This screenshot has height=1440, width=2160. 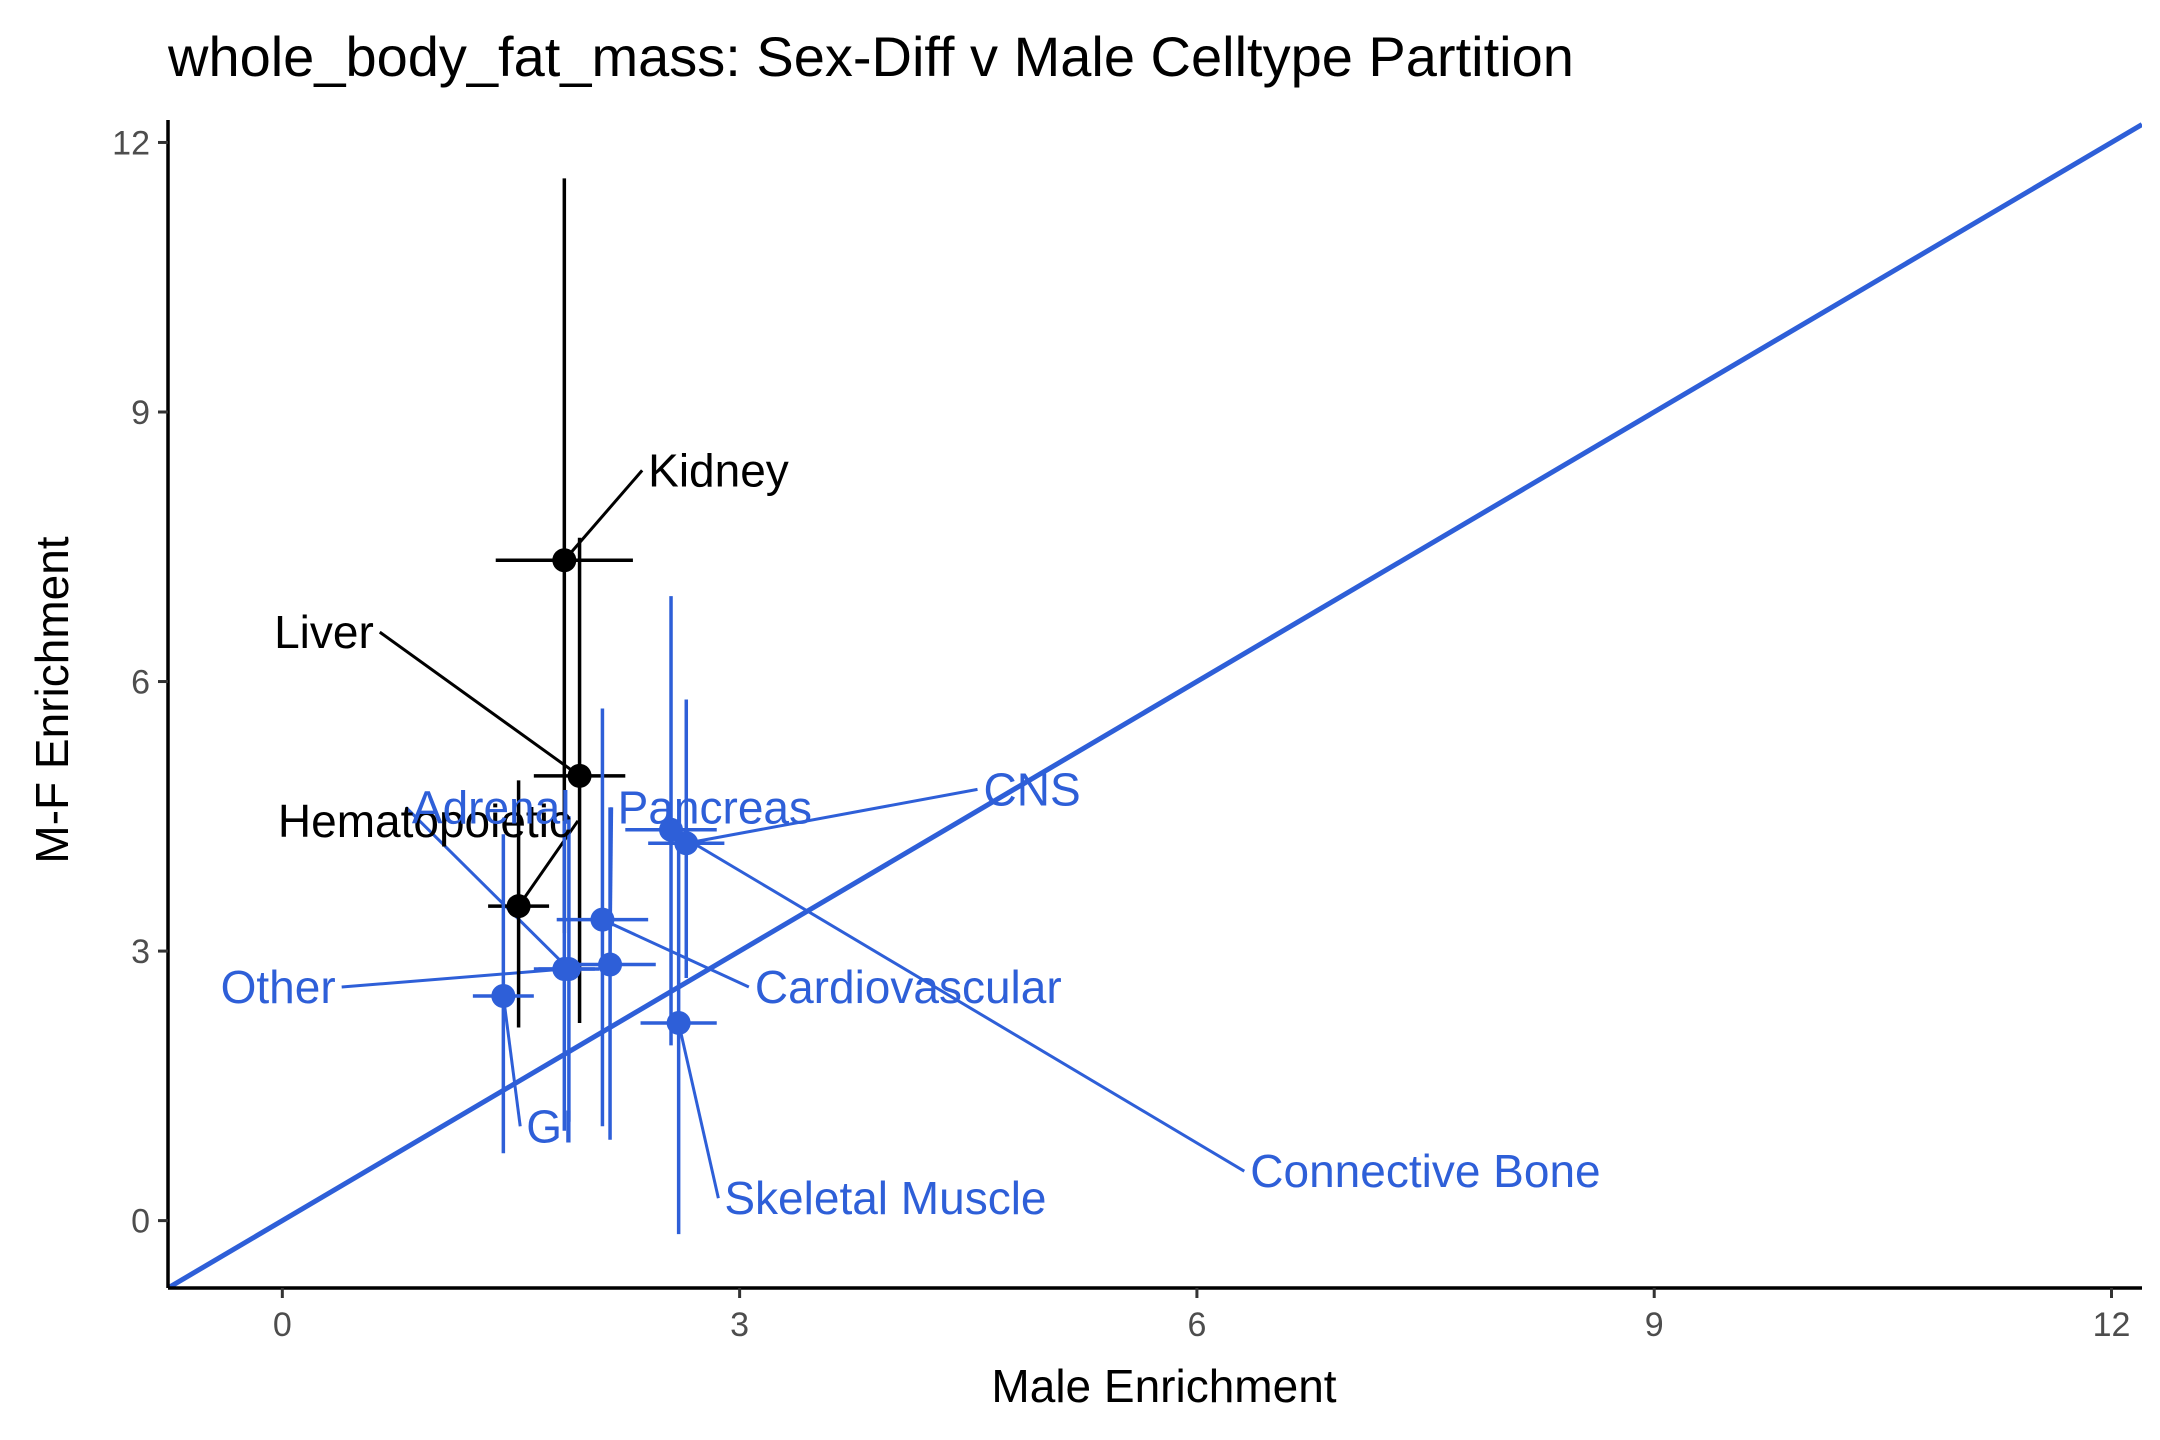 I want to click on x-tick-label-2: 6, so click(x=1196, y=1325).